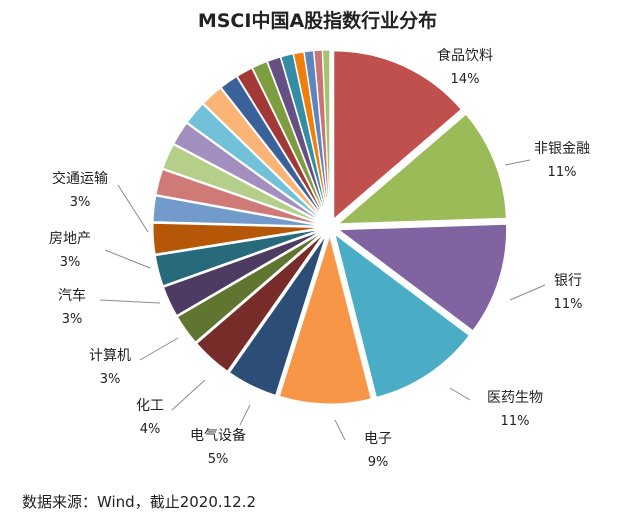 The height and width of the screenshot is (524, 635). I want to click on slice-label: 化工, so click(150, 406).